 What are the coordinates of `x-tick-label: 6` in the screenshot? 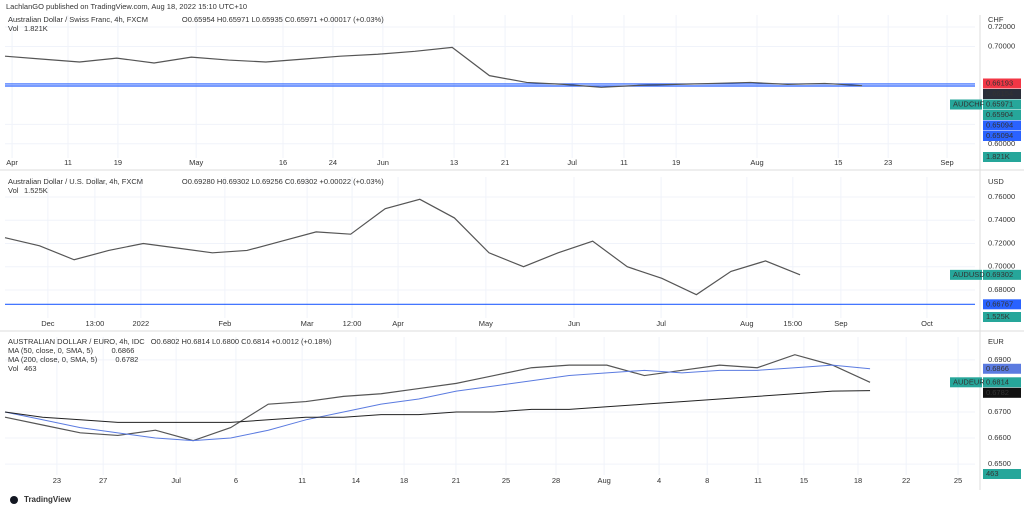 It's located at (236, 480).